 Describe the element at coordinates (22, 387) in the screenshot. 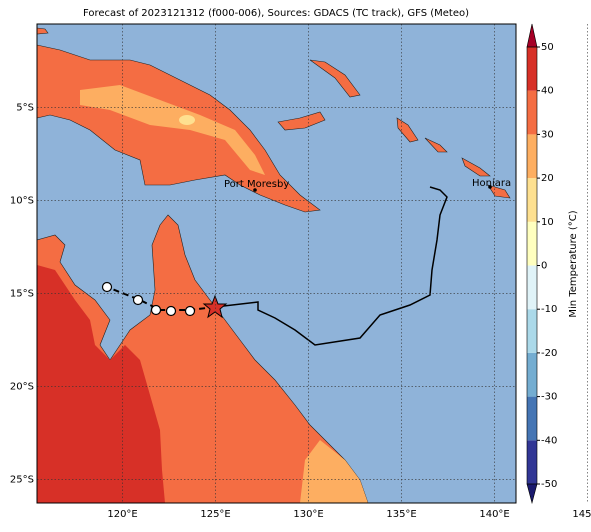

I see `lat-tick-label: 20°S` at that location.